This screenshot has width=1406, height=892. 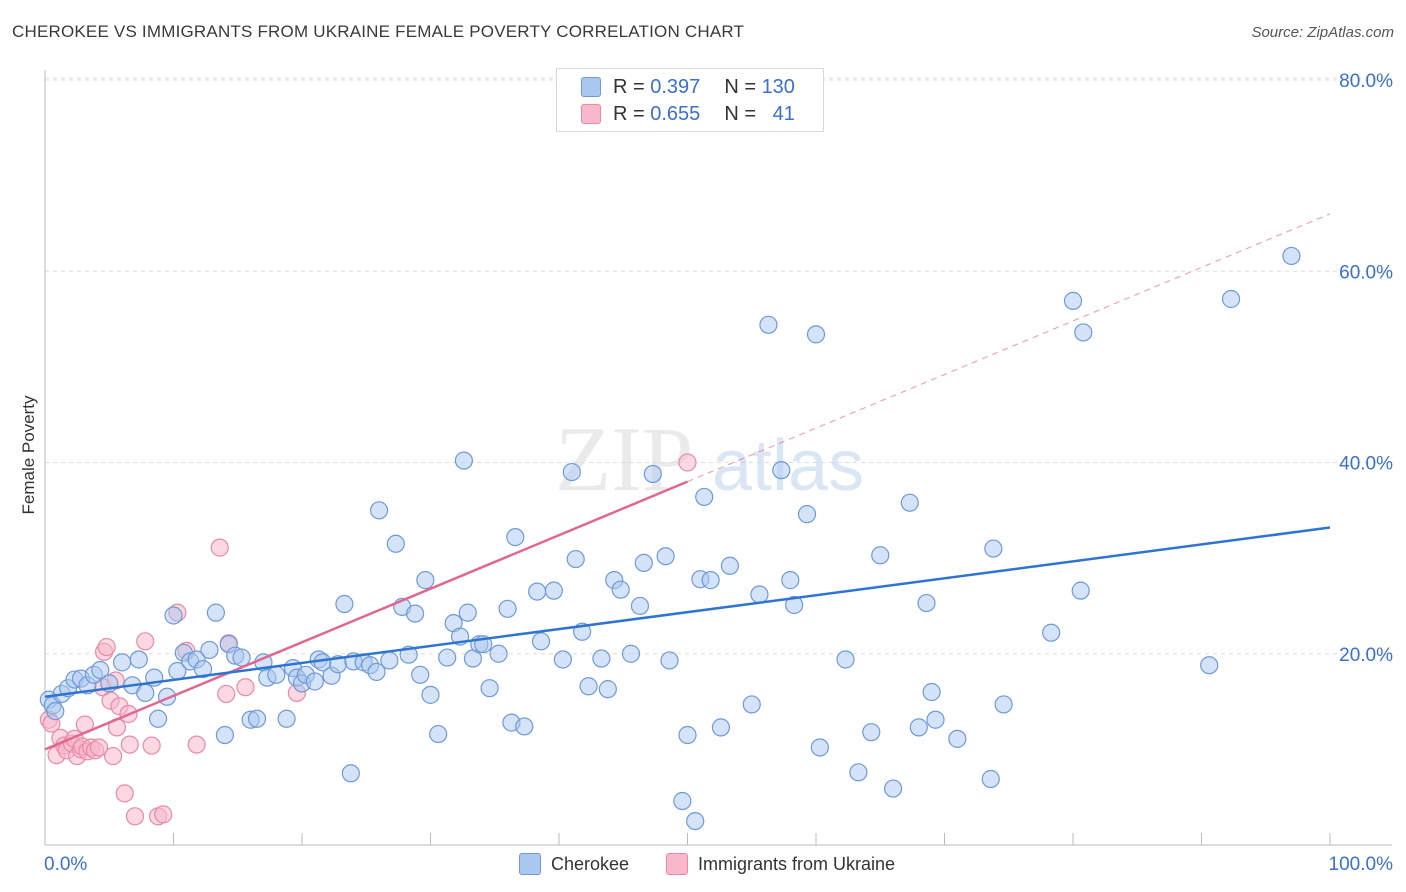 I want to click on legend-item-ukraine: Immigrants from Ukraine, so click(x=780, y=864).